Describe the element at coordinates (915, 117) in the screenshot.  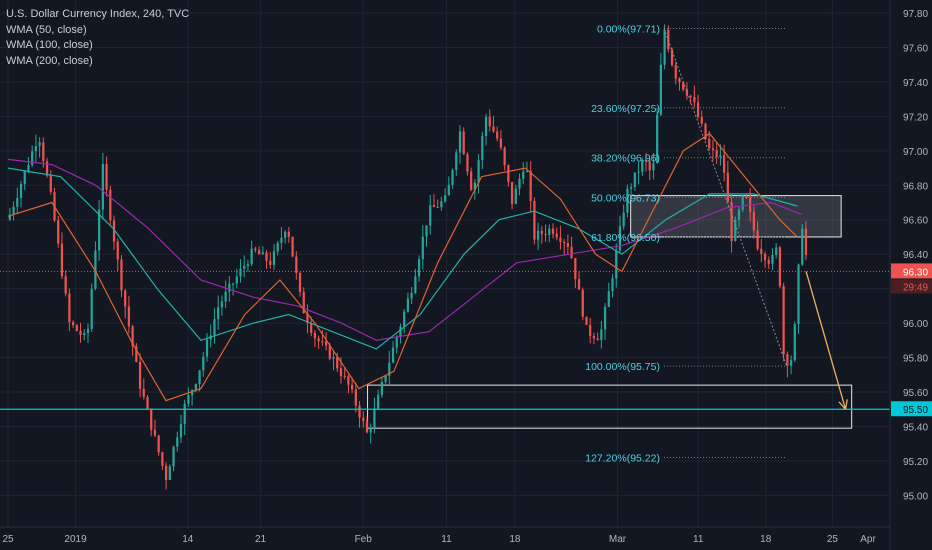
I see `y-tick-label: 97.20` at that location.